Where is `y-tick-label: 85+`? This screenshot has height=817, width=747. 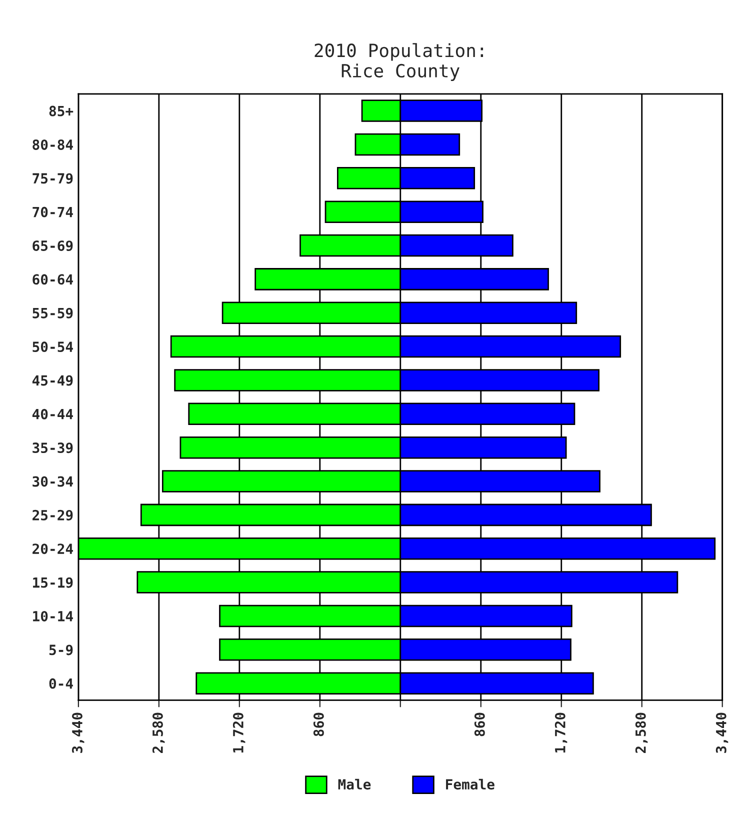 y-tick-label: 85+ is located at coordinates (61, 111).